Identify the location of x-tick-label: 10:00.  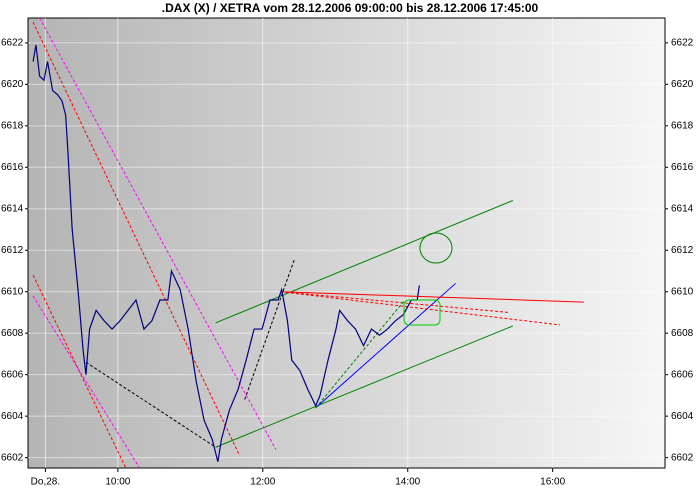
(117, 482).